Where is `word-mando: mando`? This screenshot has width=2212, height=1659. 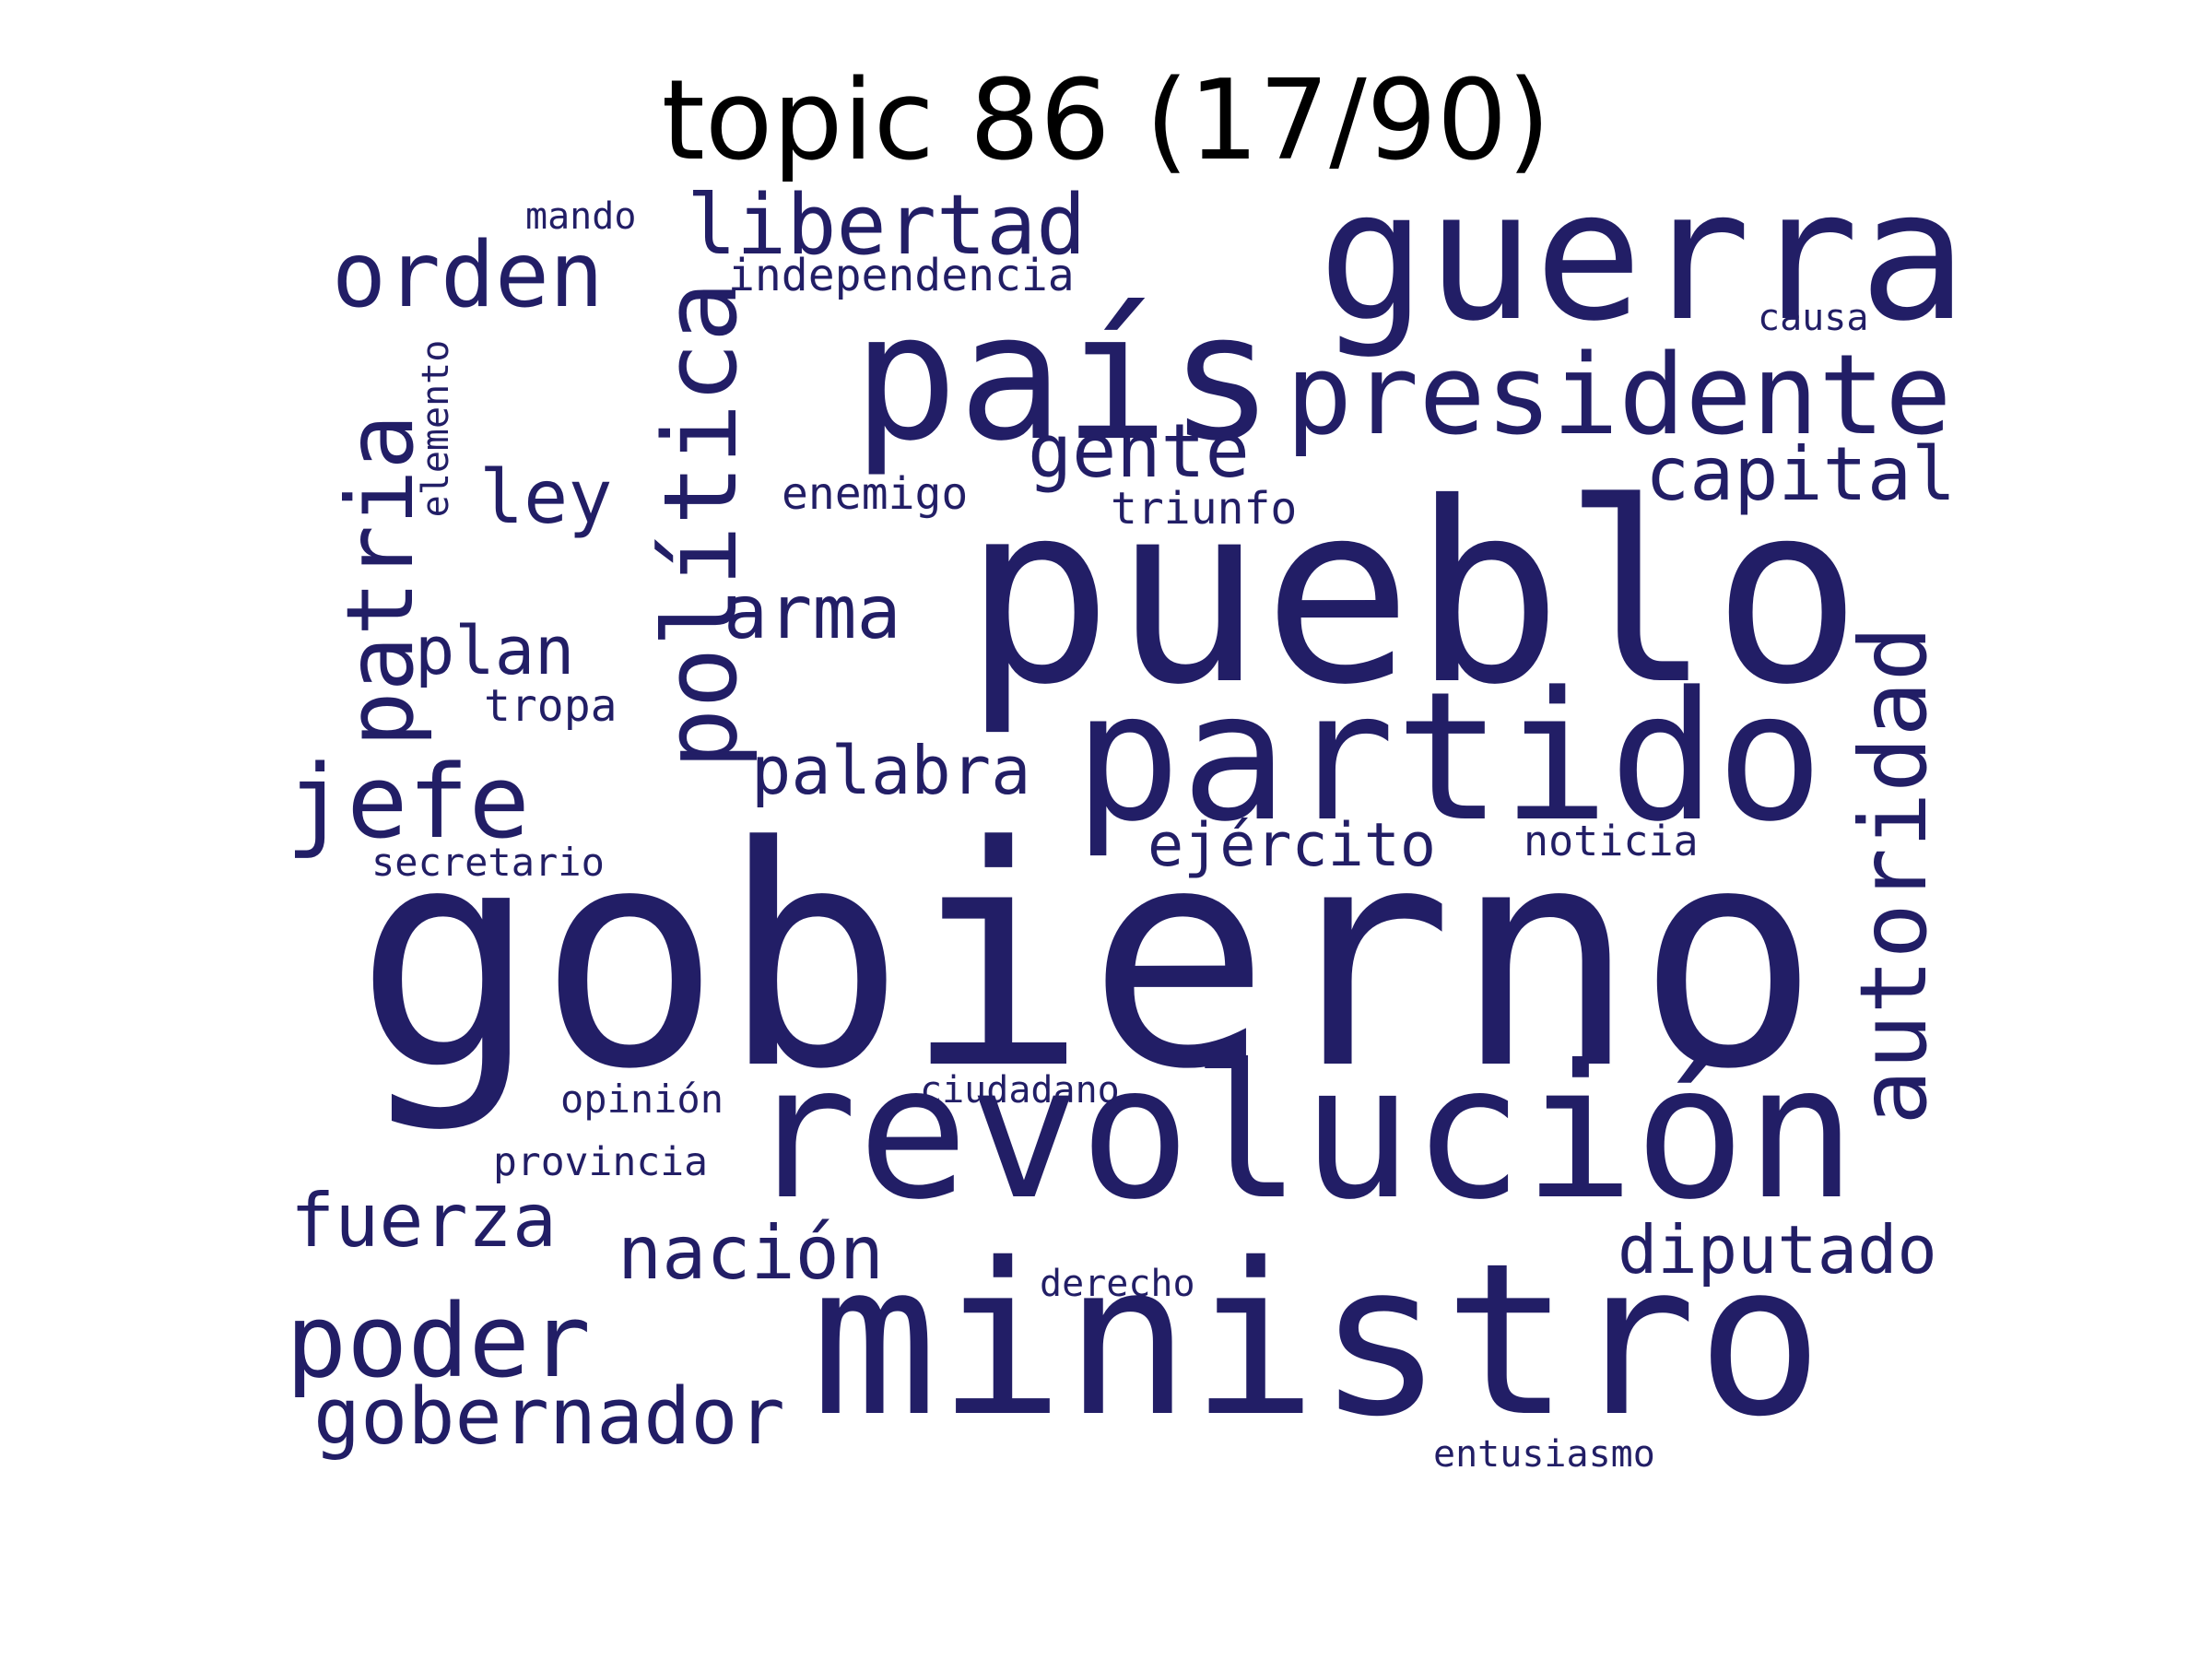
word-mando: mando is located at coordinates (581, 216).